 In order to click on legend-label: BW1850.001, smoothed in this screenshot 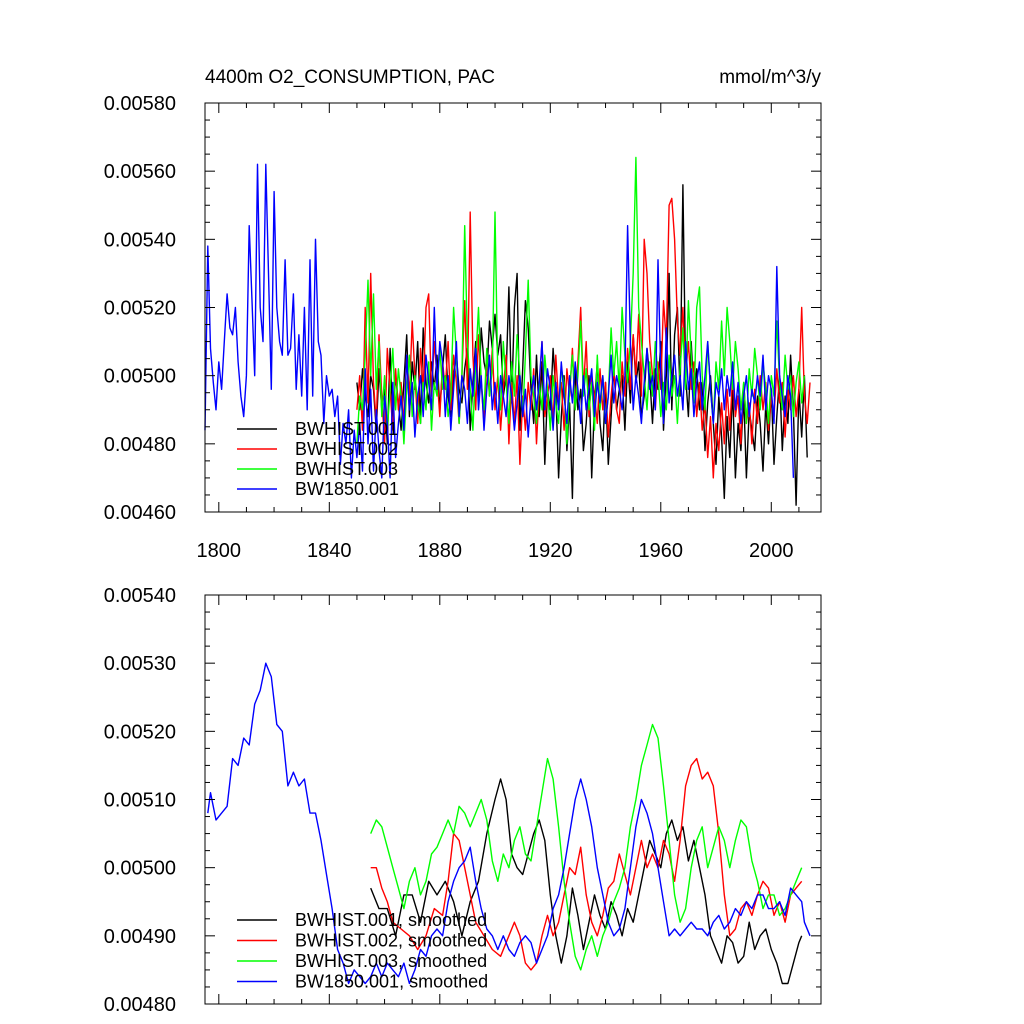, I will do `click(391, 982)`.